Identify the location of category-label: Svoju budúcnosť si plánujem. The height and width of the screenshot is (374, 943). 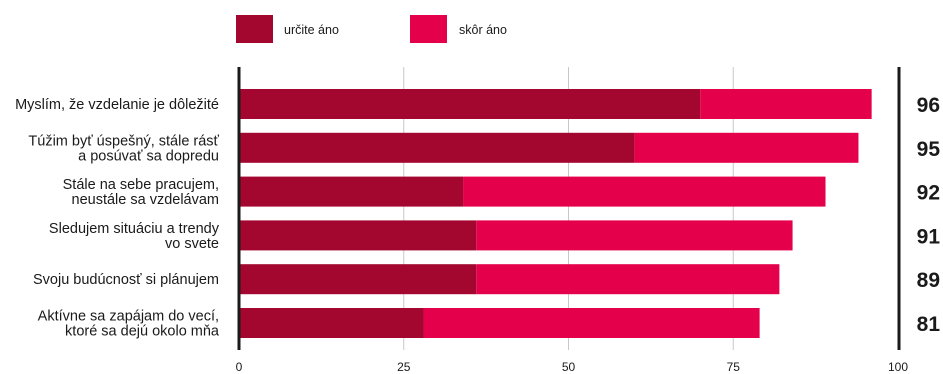
(126, 280).